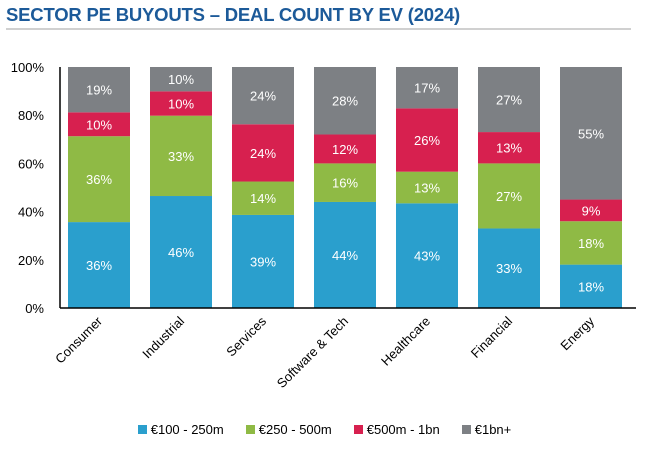 The image size is (649, 451). What do you see at coordinates (295, 429) in the screenshot?
I see `legend-label: €250 - 500m` at bounding box center [295, 429].